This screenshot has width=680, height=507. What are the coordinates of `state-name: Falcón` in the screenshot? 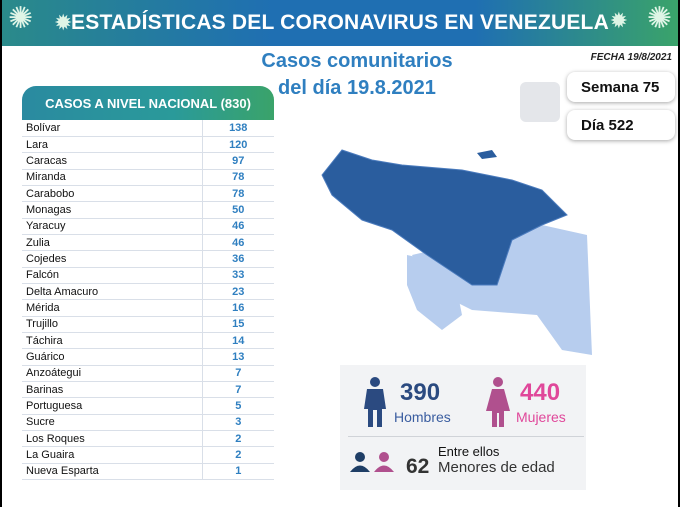 It's located at (112, 275).